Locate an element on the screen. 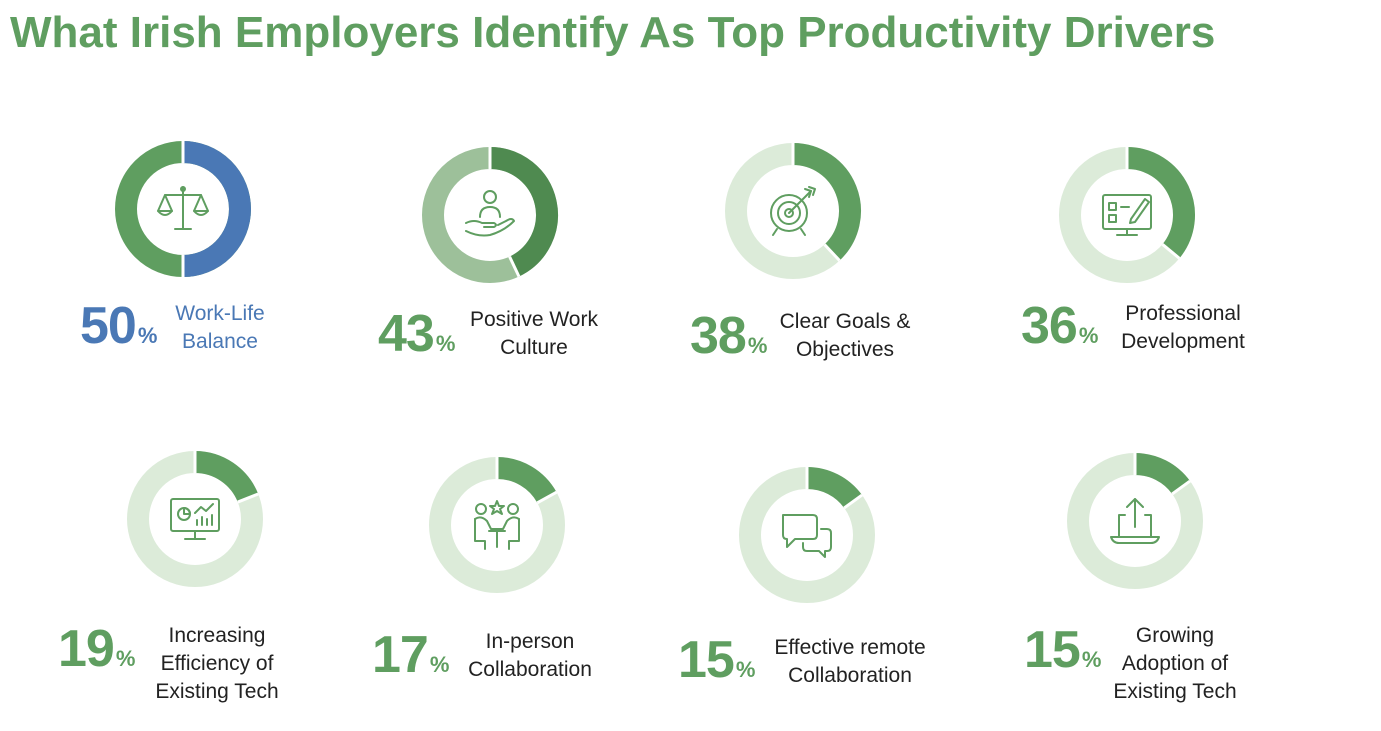 This screenshot has height=731, width=1381. monitor-chart-icon is located at coordinates (195, 519).